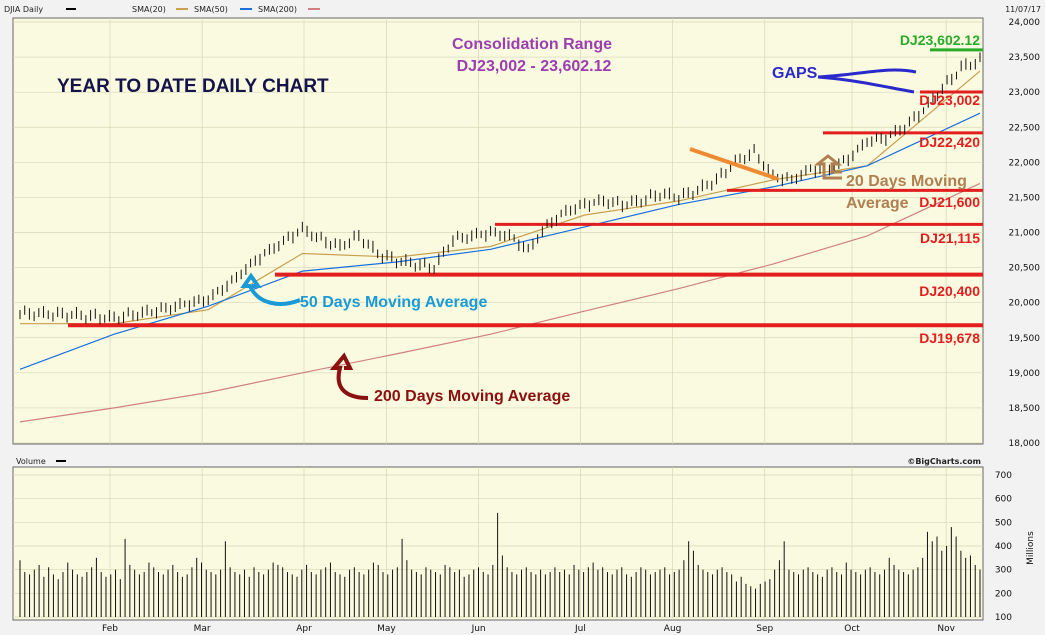  Describe the element at coordinates (1003, 500) in the screenshot. I see `volume-y-tick: 600` at that location.